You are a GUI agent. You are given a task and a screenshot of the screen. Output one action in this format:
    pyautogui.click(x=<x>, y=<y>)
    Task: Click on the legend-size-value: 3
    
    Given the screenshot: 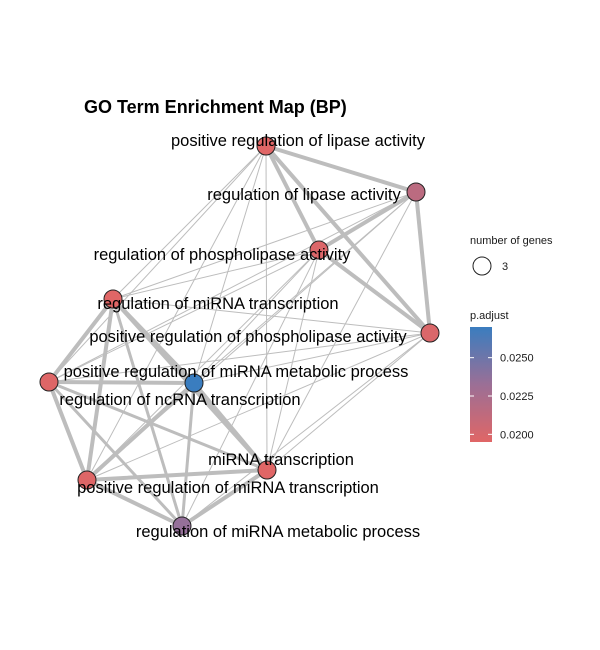 What is the action you would take?
    pyautogui.click(x=505, y=267)
    